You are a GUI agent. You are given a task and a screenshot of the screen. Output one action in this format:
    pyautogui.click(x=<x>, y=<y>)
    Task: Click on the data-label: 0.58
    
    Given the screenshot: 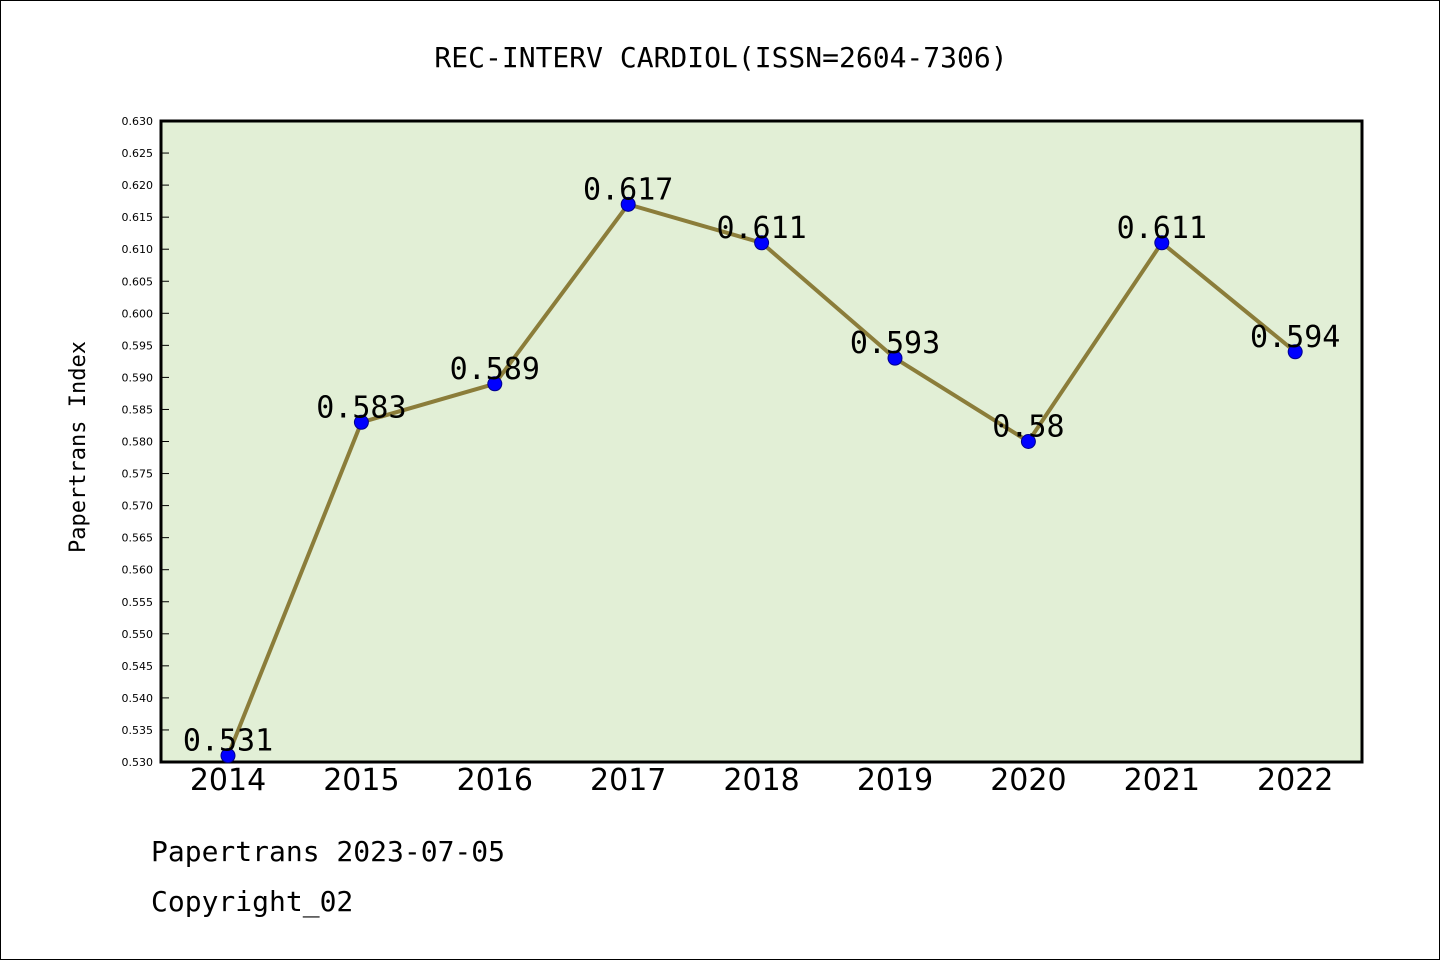 What is the action you would take?
    pyautogui.click(x=1028, y=427)
    